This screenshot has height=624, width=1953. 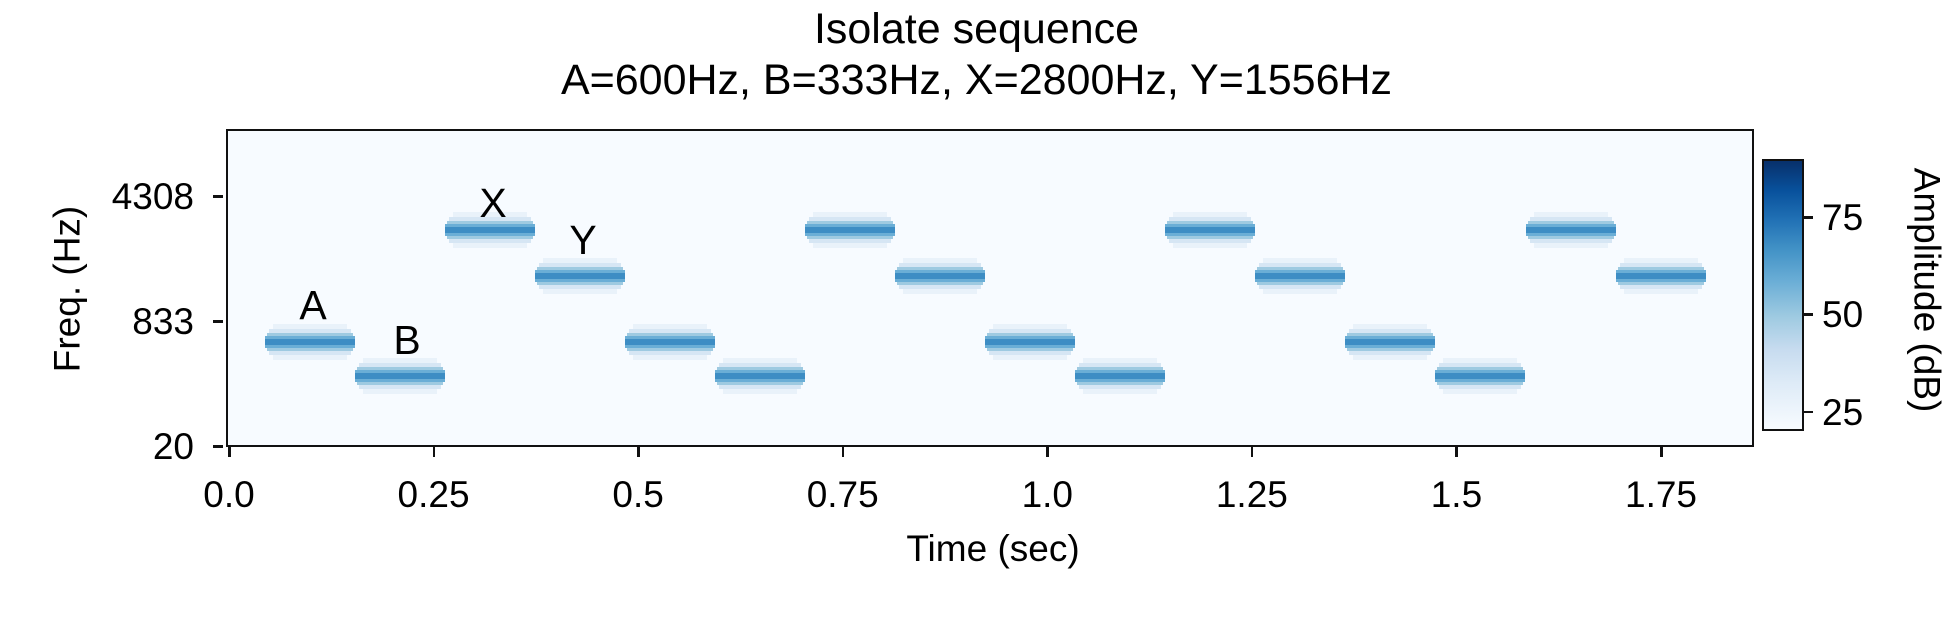 What do you see at coordinates (313, 305) in the screenshot?
I see `tone-label-a: A` at bounding box center [313, 305].